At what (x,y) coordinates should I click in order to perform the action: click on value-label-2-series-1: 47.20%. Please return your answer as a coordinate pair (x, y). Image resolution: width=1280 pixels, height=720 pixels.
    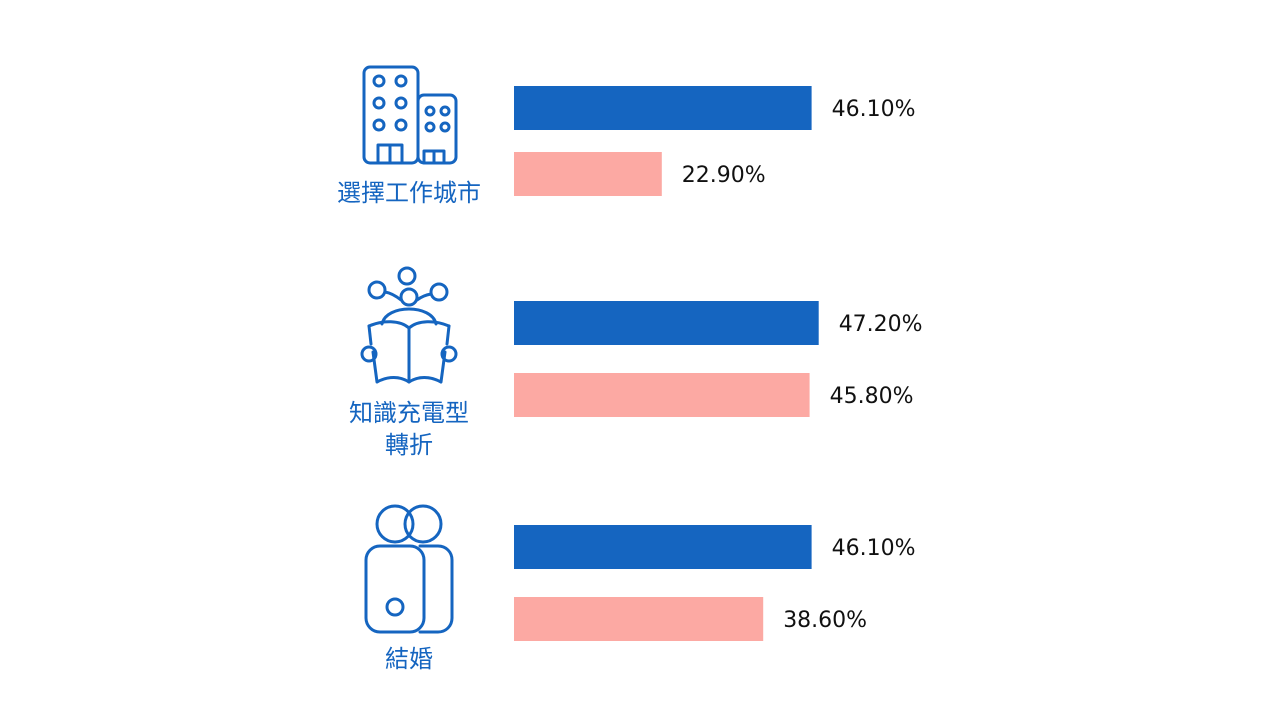
    Looking at the image, I should click on (881, 324).